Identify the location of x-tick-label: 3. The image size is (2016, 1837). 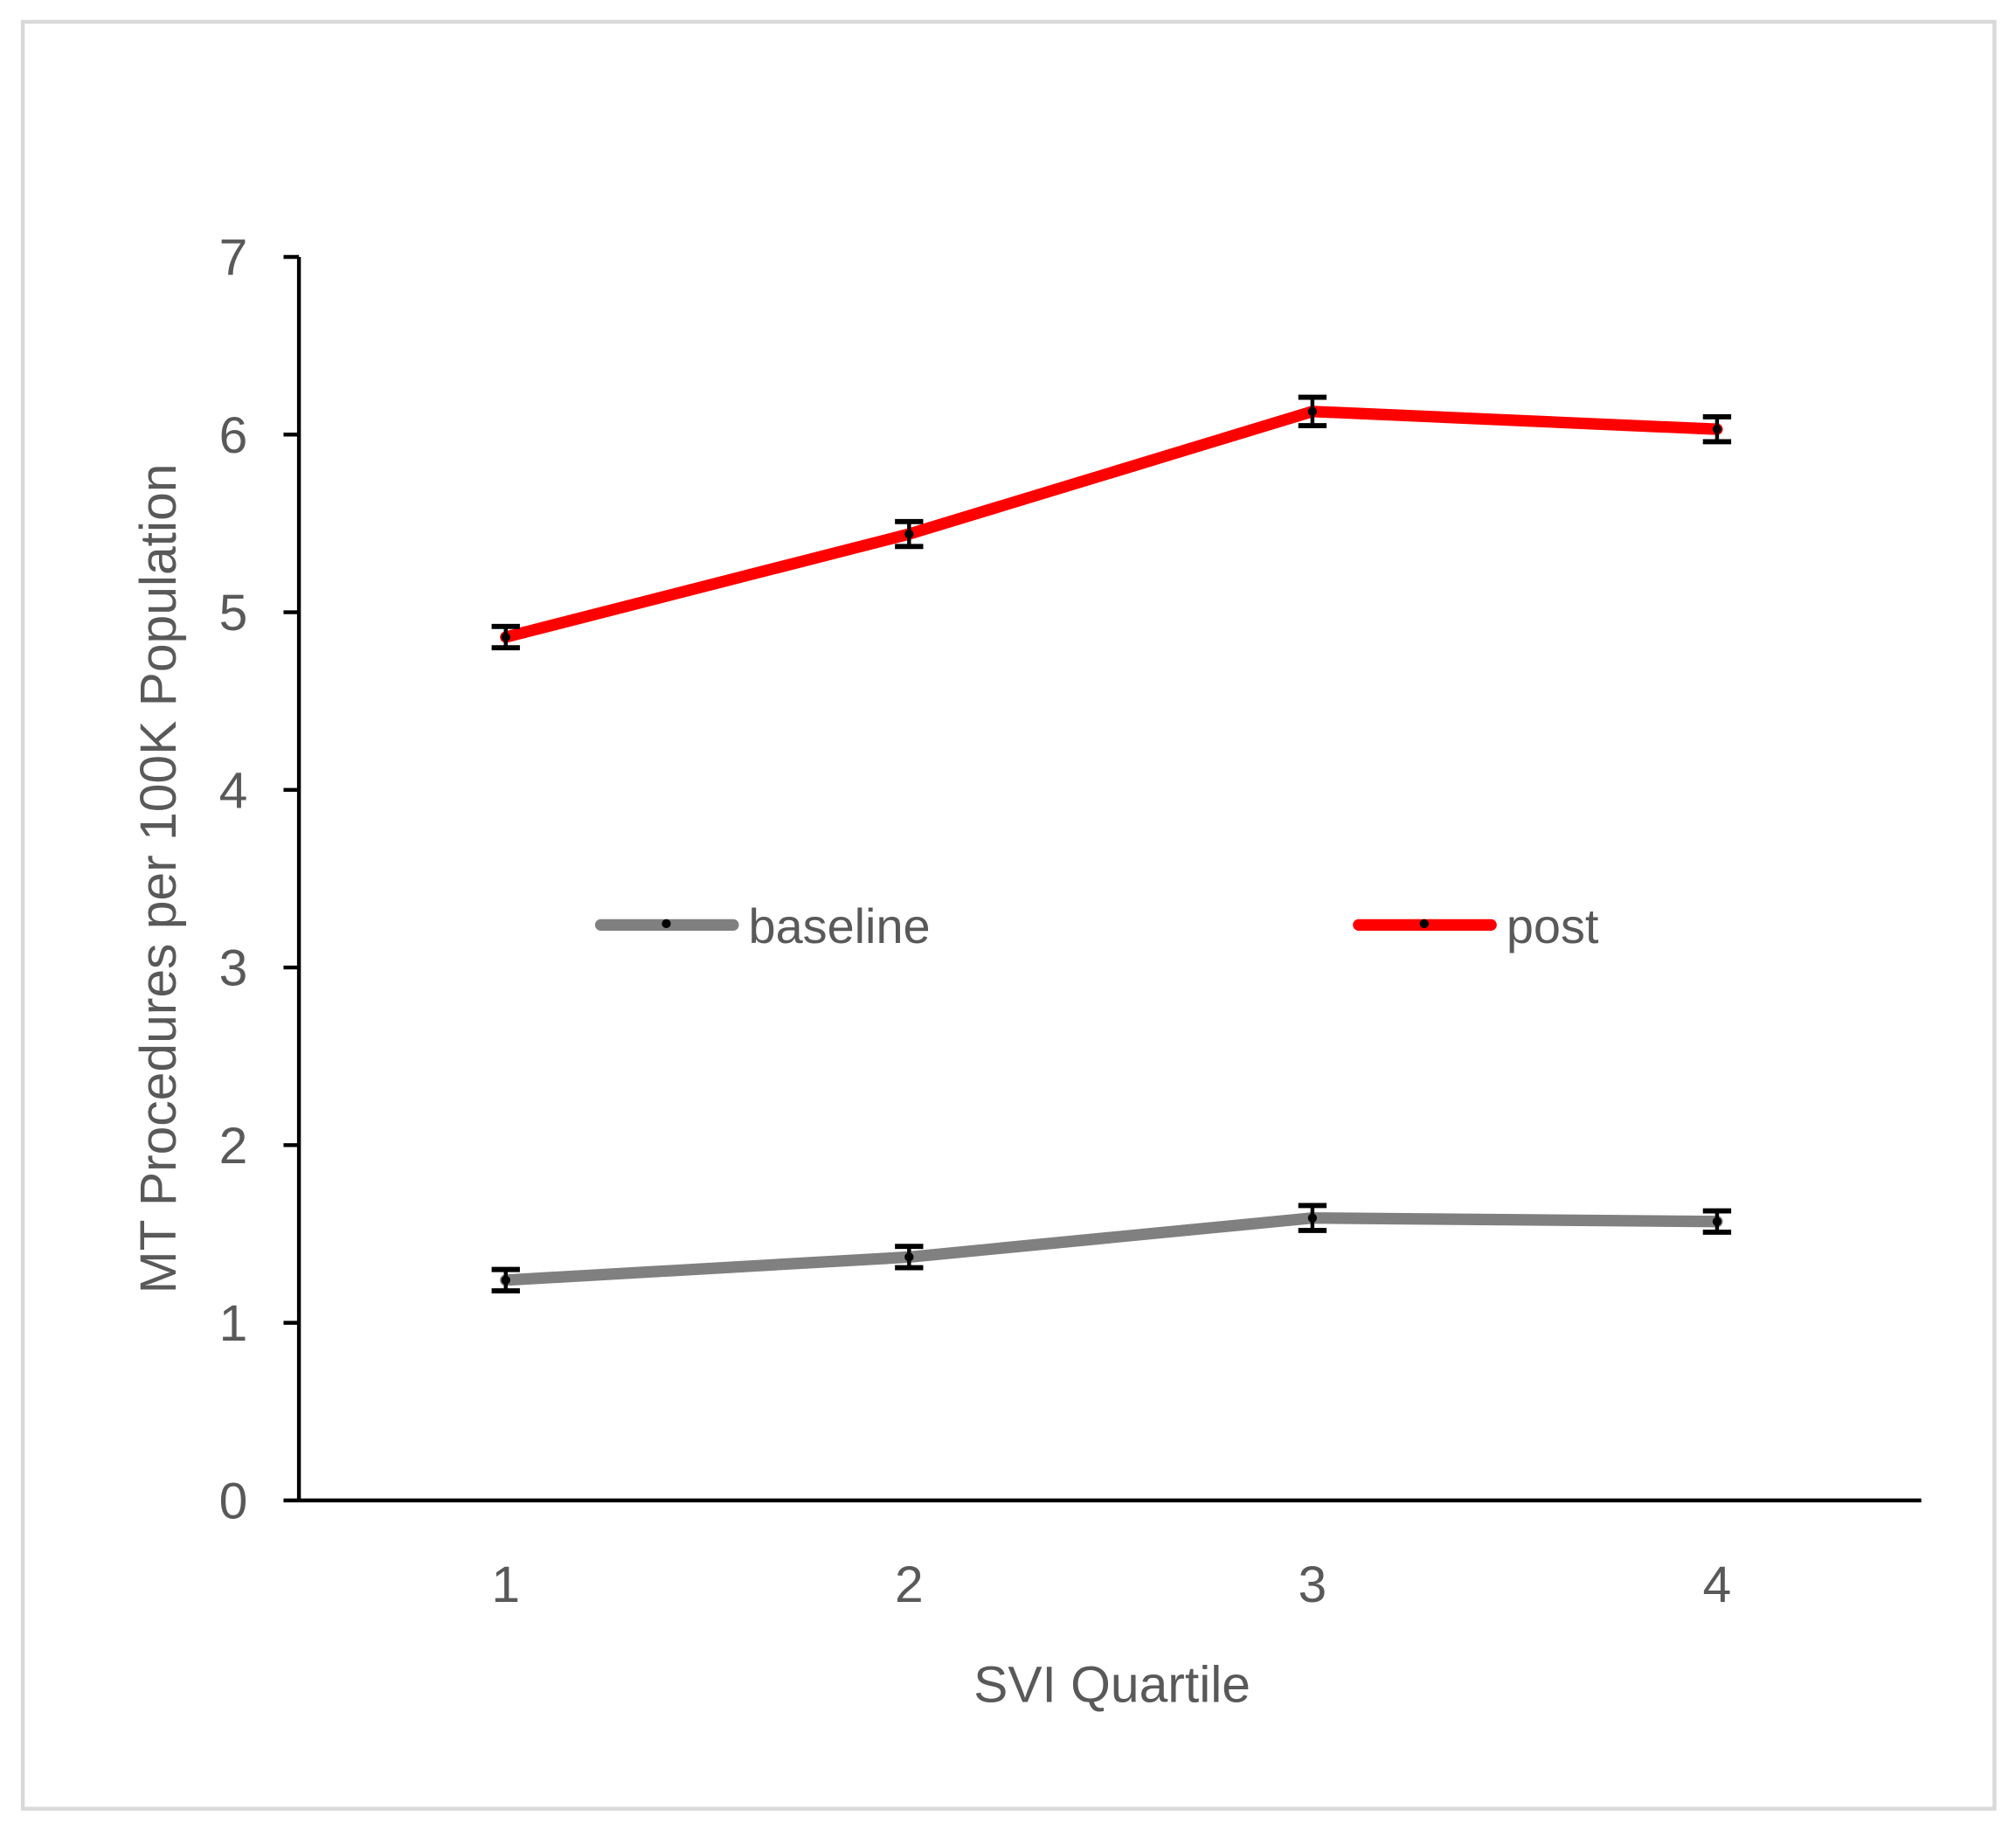
(1313, 1585).